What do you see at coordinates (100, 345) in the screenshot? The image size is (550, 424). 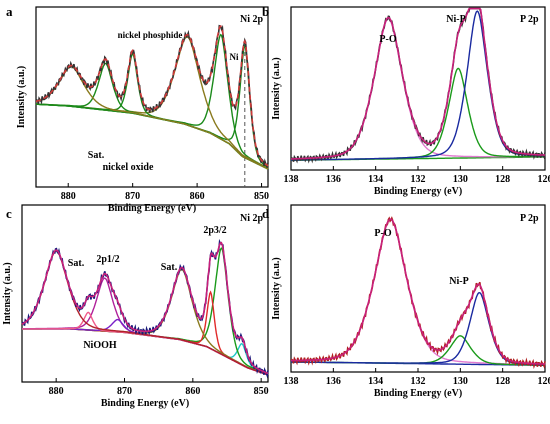 I see `peak-annotation: NiOOH` at bounding box center [100, 345].